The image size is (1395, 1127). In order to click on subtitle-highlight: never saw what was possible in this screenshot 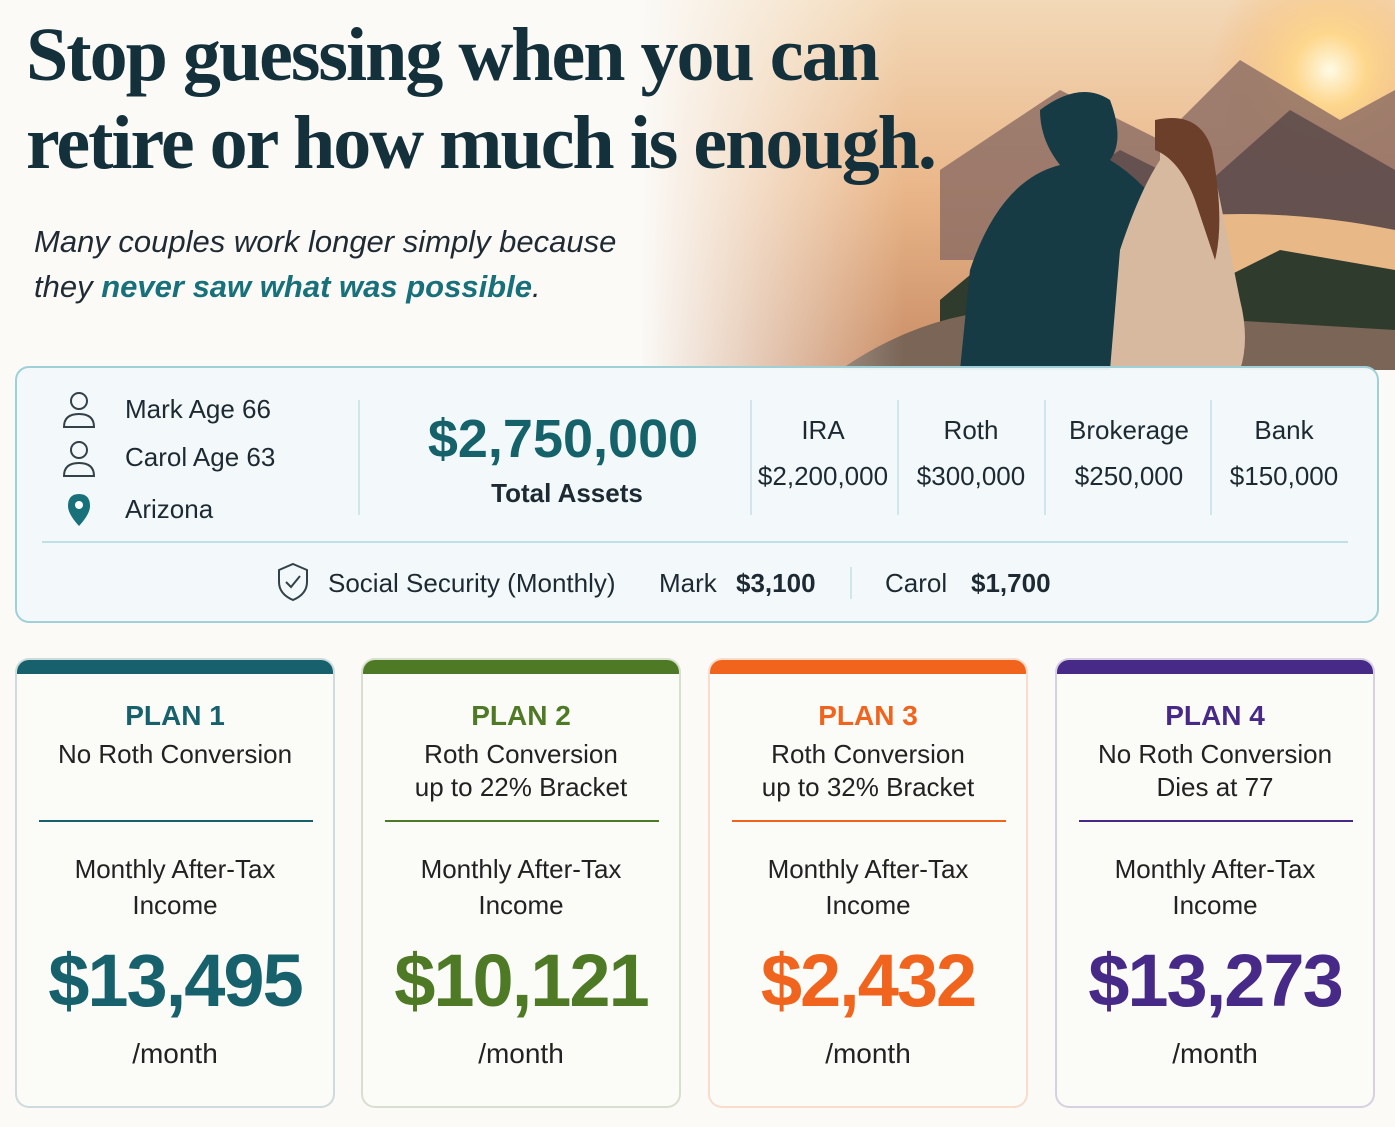, I will do `click(316, 286)`.